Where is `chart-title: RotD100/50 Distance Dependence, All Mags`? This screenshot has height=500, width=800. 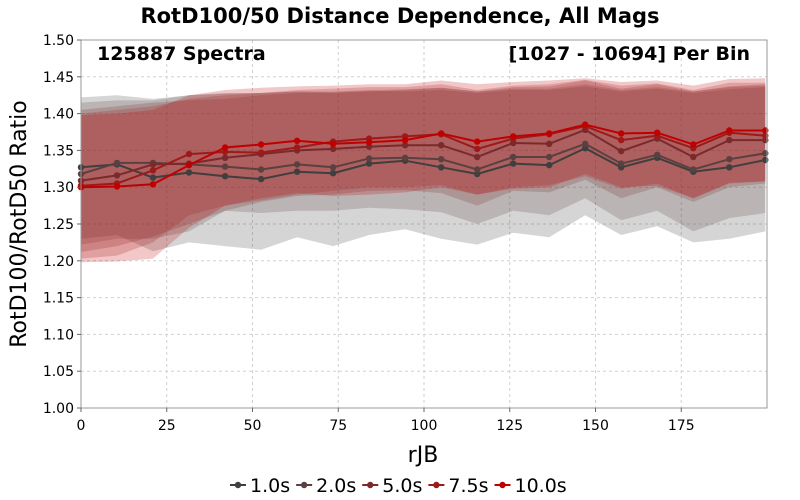 chart-title: RotD100/50 Distance Dependence, All Mags is located at coordinates (399, 16).